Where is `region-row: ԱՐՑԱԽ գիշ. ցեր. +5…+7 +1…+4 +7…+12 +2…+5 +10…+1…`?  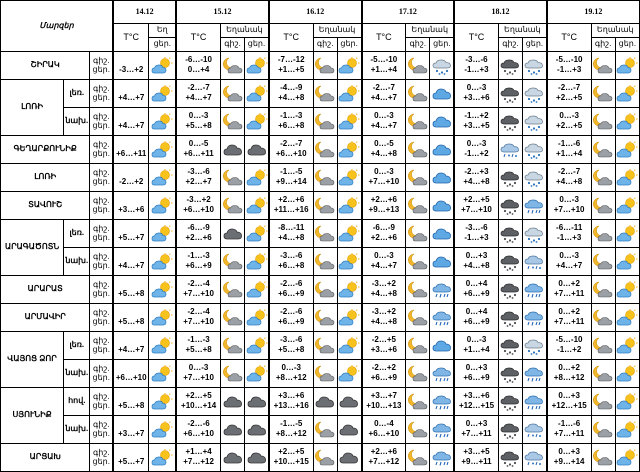
region-row: ԱՐՑԱԽ գիշ. ցեր. +5…+7 +1…+4 +7…+12 +2…+5 +10…+1… is located at coordinates (320, 457).